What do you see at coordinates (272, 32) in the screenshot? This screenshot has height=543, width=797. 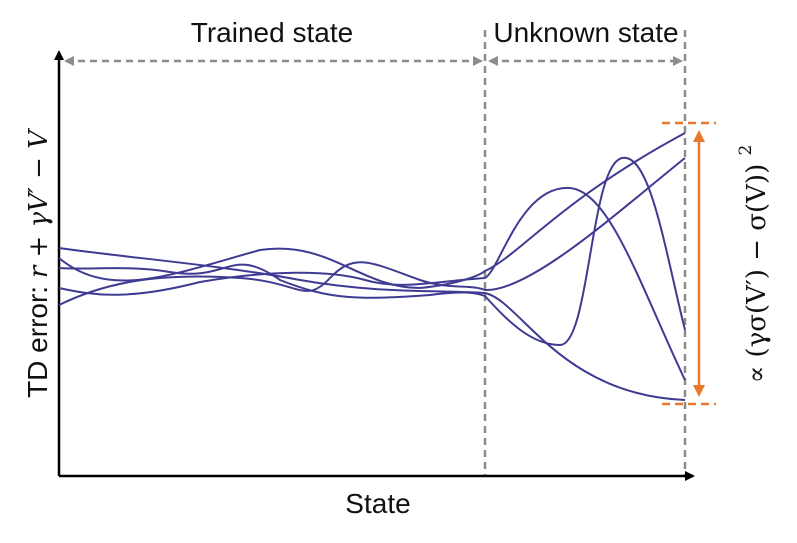 I see `trained-state-label: Trained state` at bounding box center [272, 32].